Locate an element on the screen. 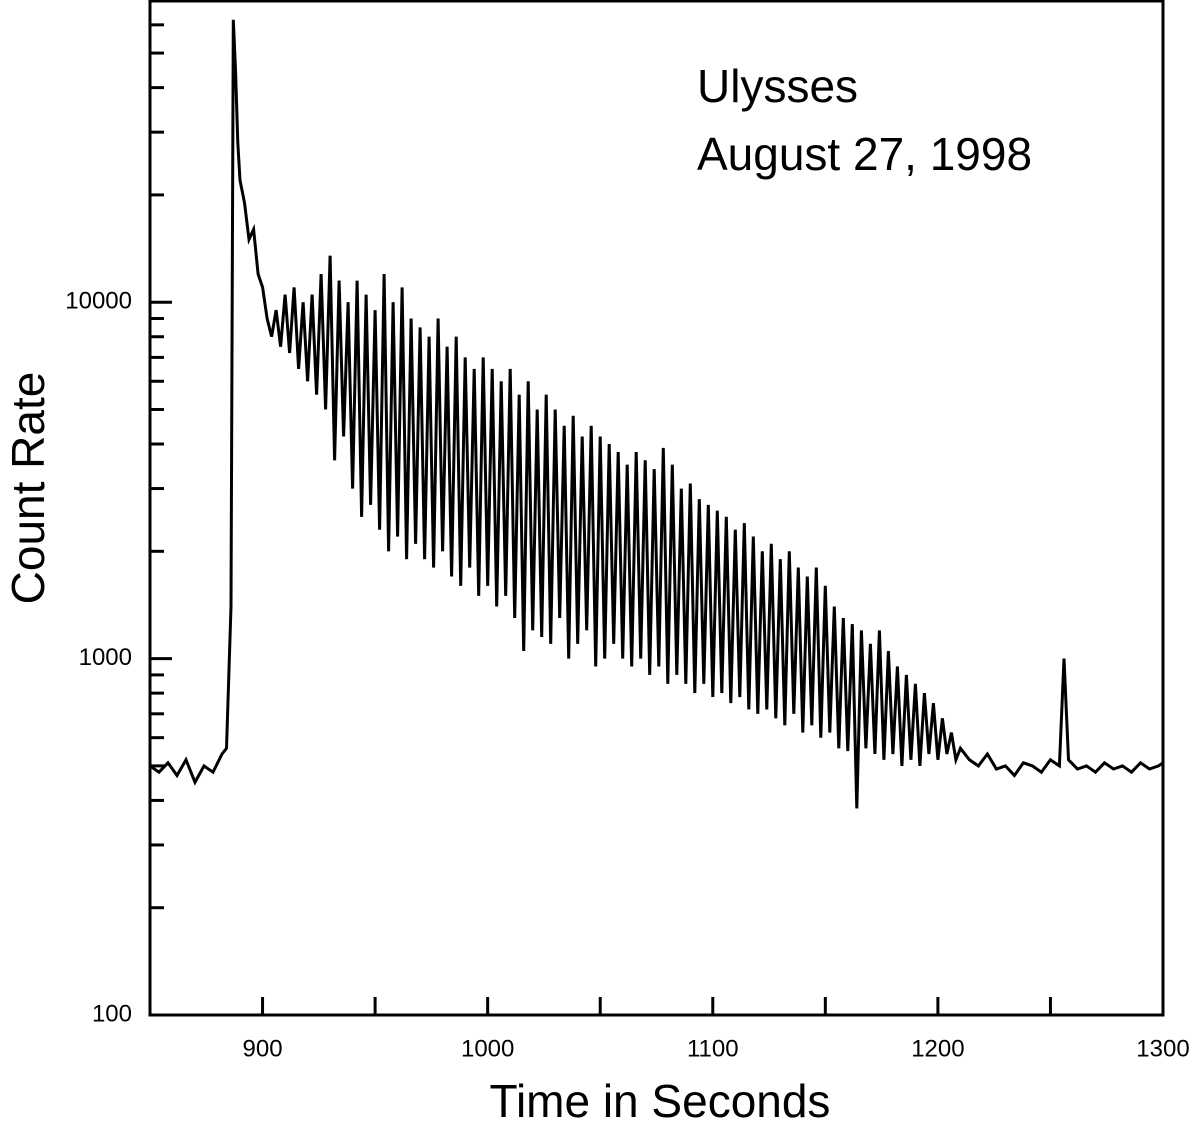  x-tick-label: 900 is located at coordinates (263, 1048).